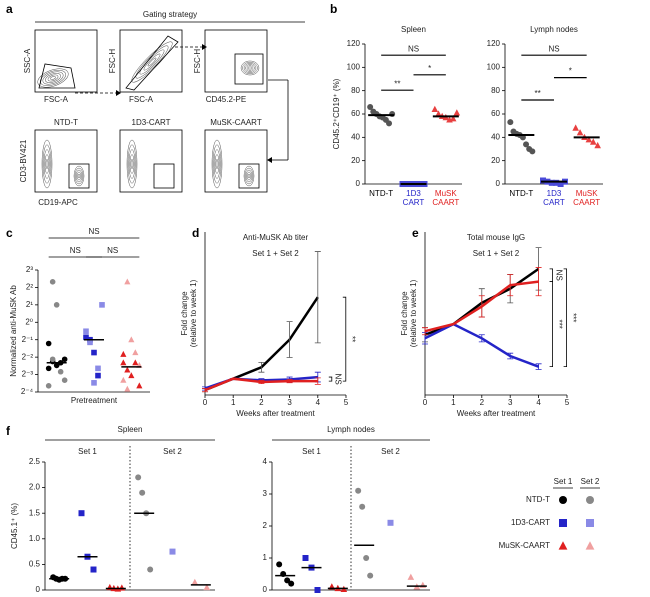 The image size is (650, 597). Describe the element at coordinates (275, 413) in the screenshot. I see `x-label: Weeks after treatment` at that location.